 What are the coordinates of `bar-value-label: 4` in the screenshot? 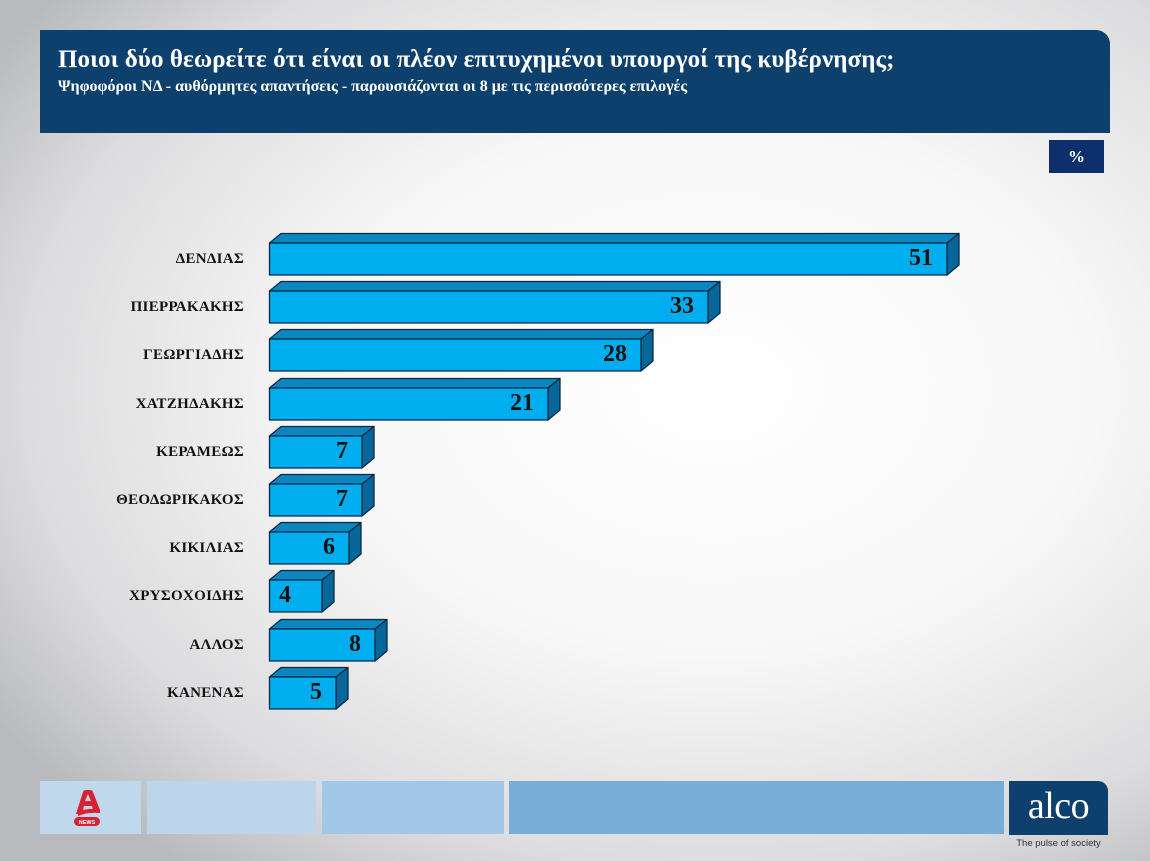 It's located at (285, 595).